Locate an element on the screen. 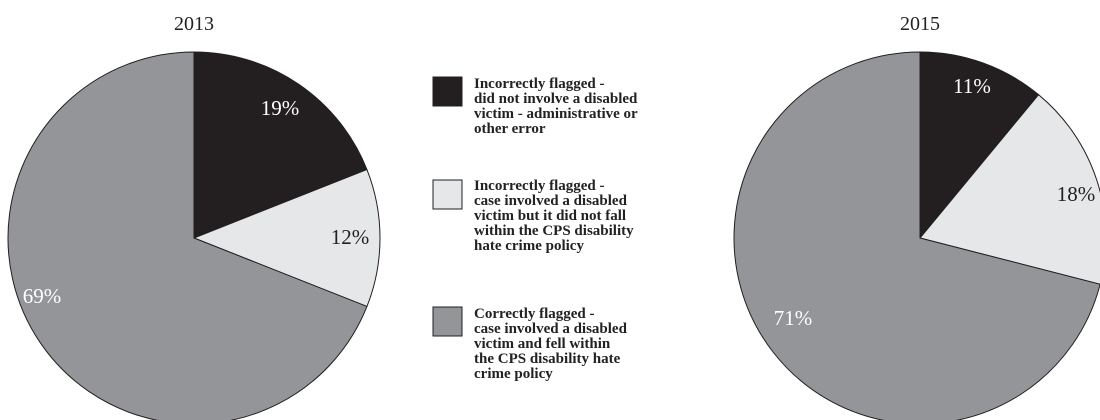  legend-label-line: crime policy is located at coordinates (513, 374).